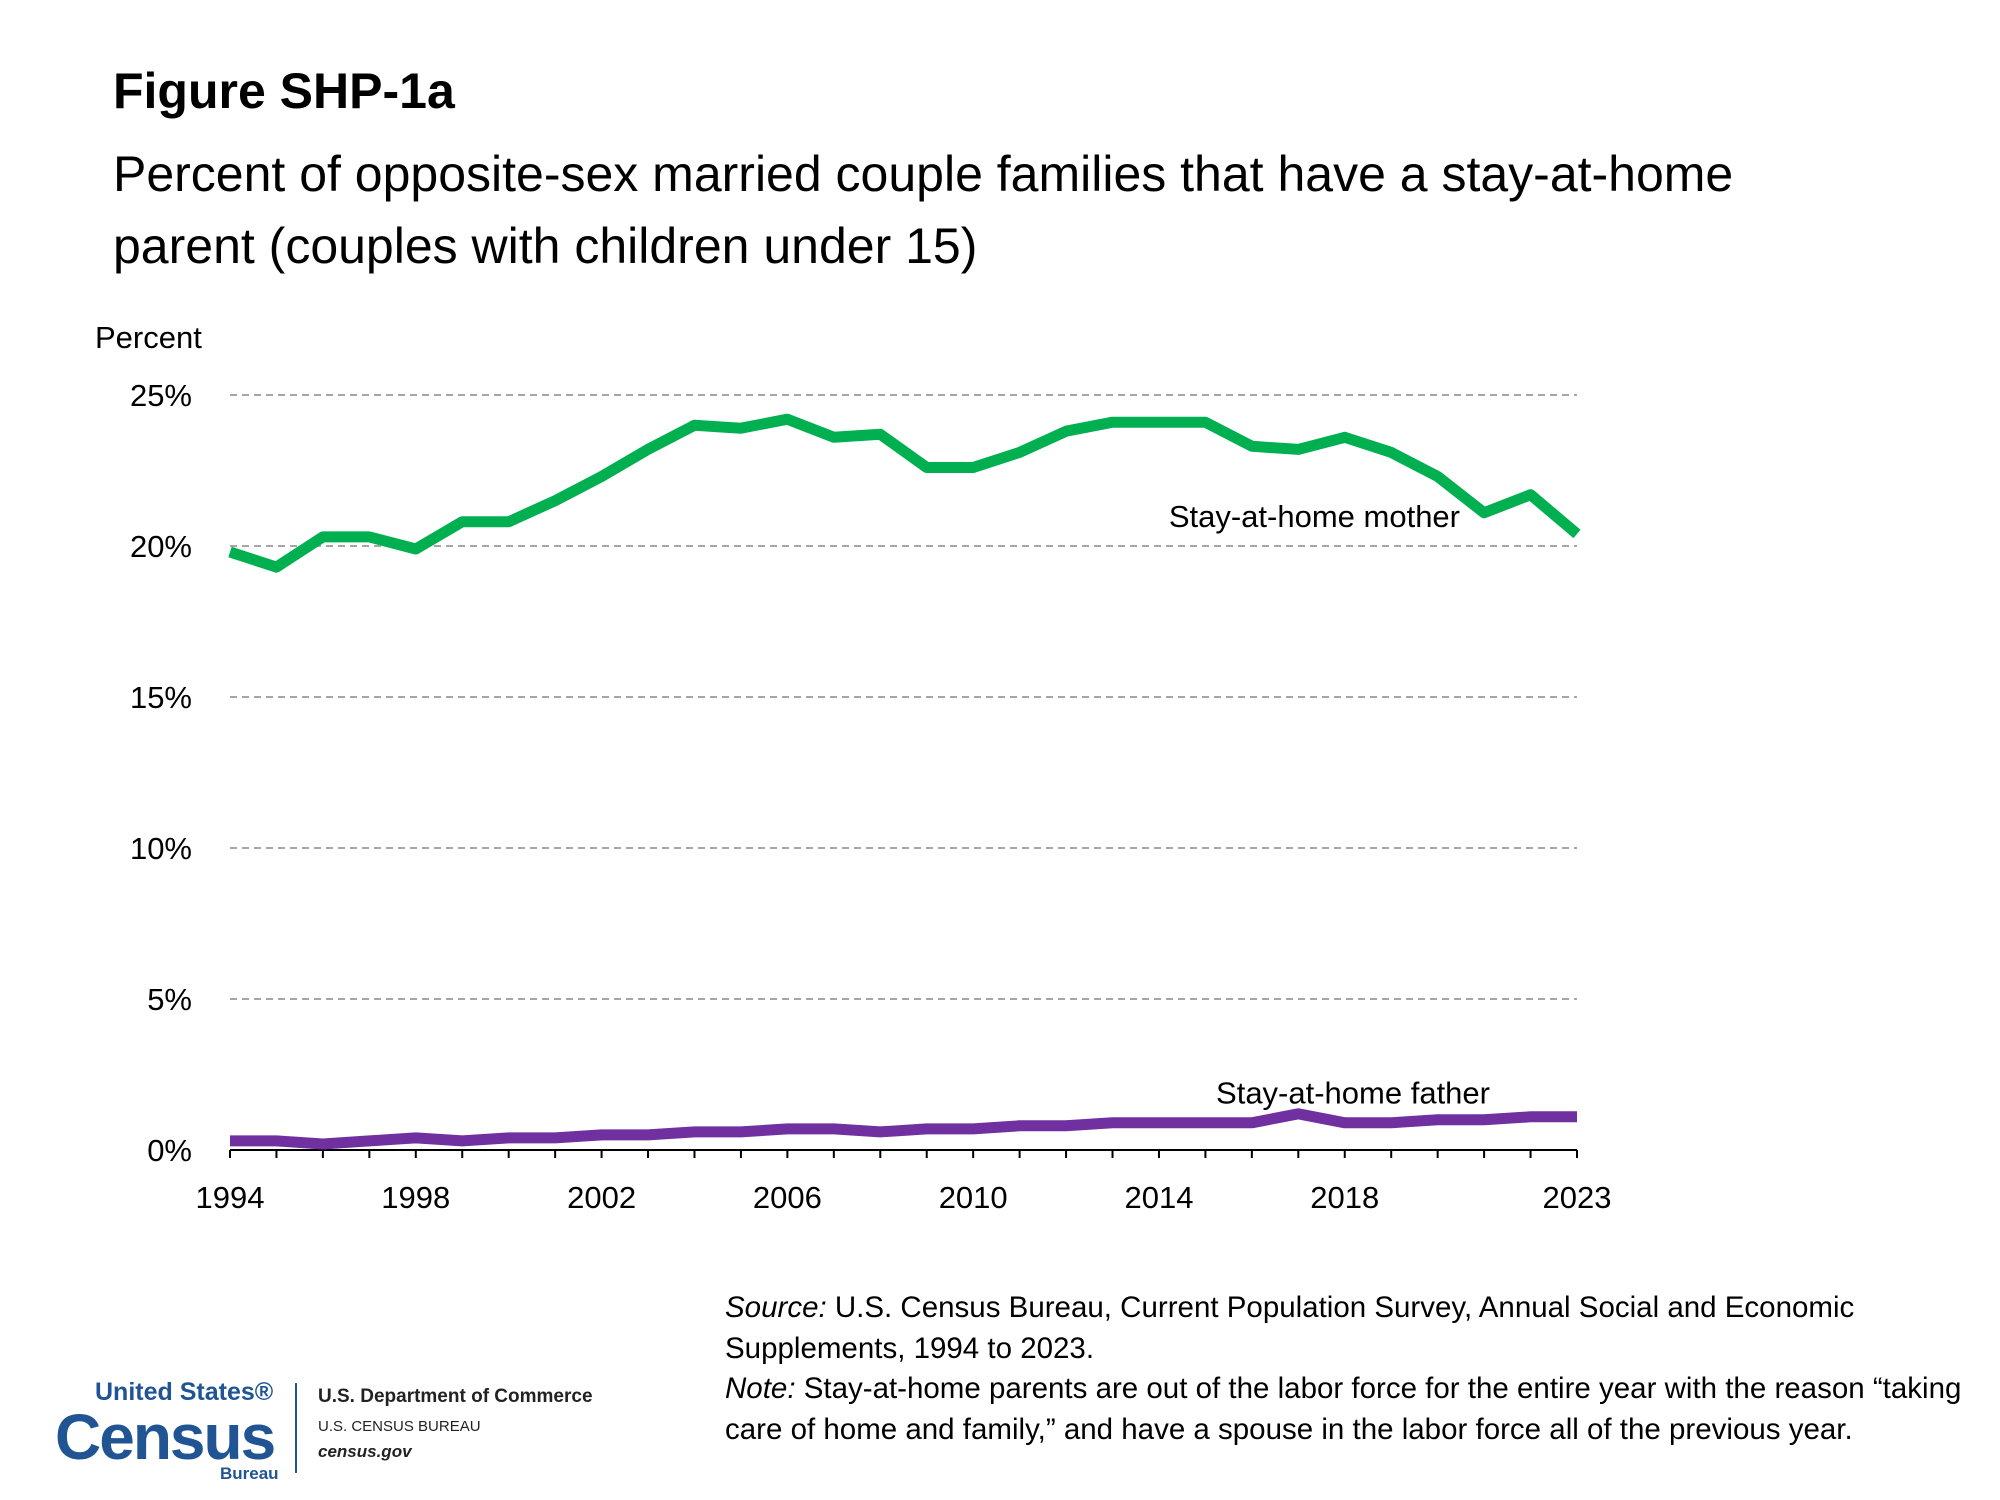  Describe the element at coordinates (148, 337) in the screenshot. I see `y-axis-label: Percent` at that location.